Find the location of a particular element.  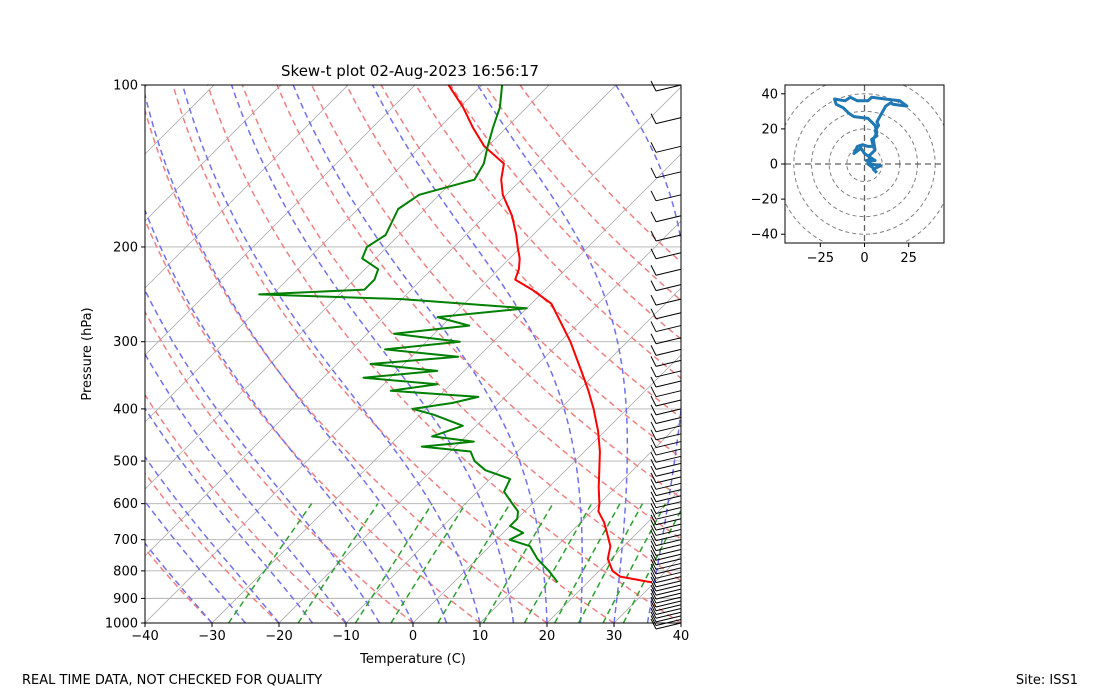

temperature-profile-line is located at coordinates (549, 334).